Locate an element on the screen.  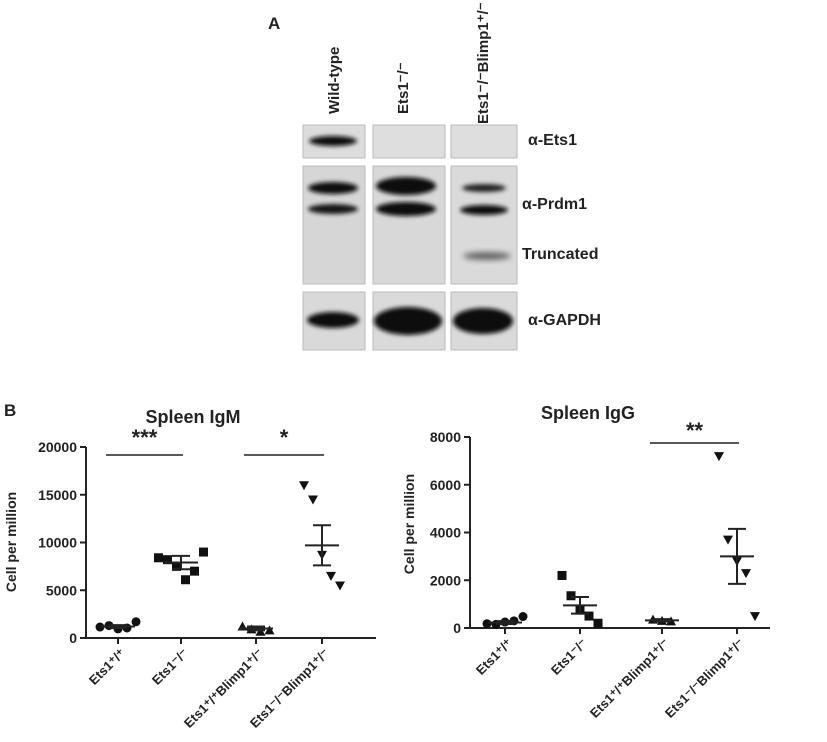
significance-label: *** is located at coordinates (145, 437).